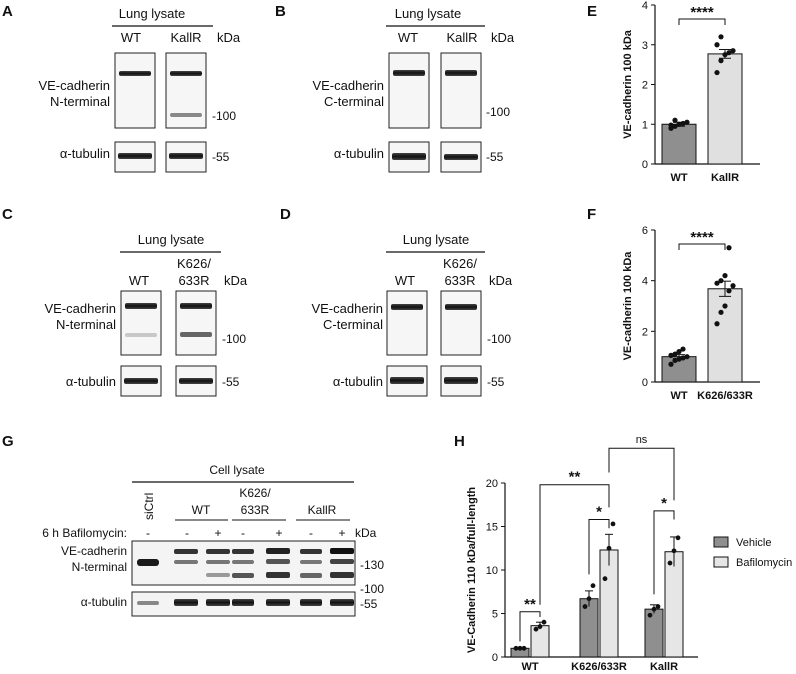 Image resolution: width=796 pixels, height=674 pixels. What do you see at coordinates (196, 323) in the screenshot?
I see `blot-lane-k626-633r` at bounding box center [196, 323].